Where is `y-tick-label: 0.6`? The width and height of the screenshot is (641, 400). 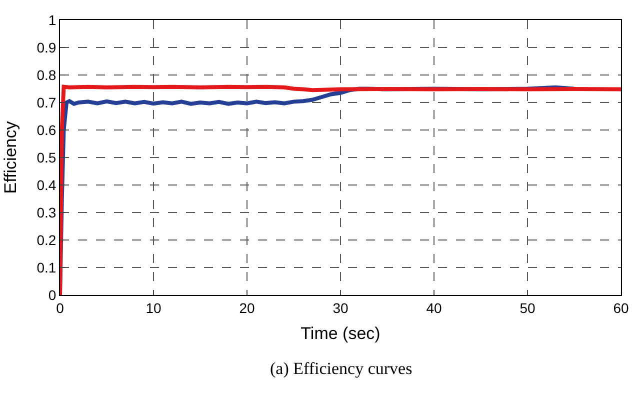
y-tick-label: 0.6 is located at coordinates (46, 130).